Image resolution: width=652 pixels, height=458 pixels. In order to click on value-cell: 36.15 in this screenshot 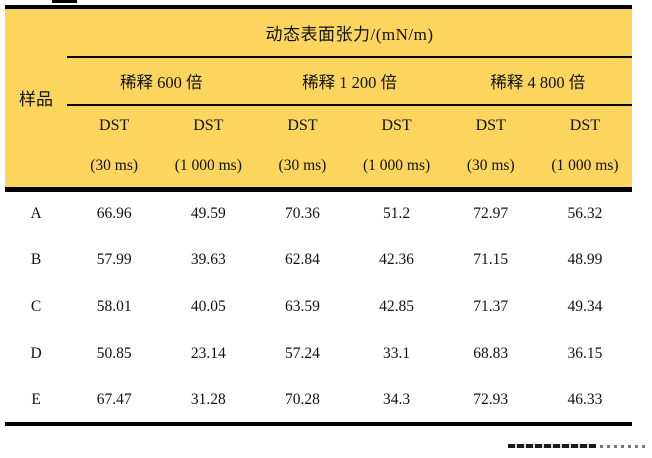, I will do `click(584, 353)`.